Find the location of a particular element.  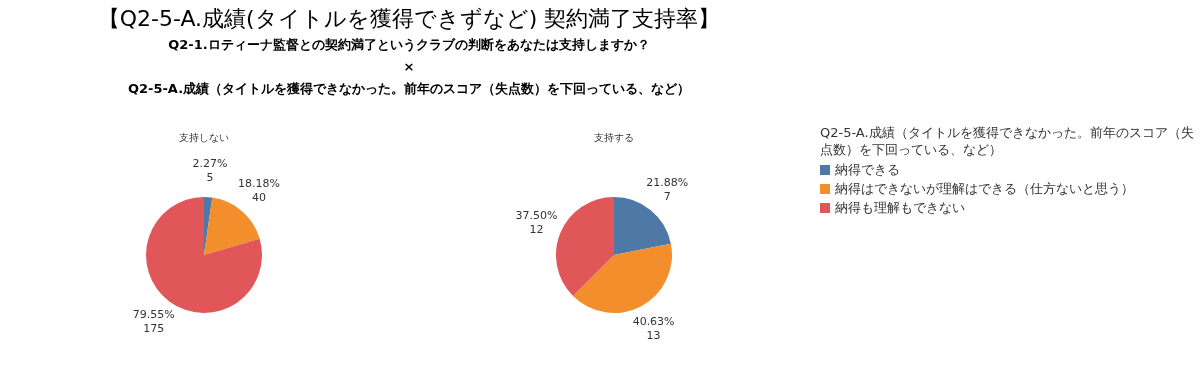

data-label: 79.55% 175 is located at coordinates (153, 322).